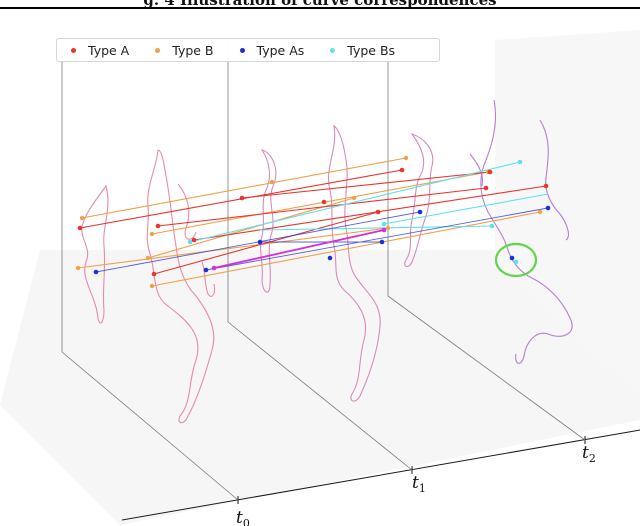  I want to click on highlight-points, so click(299, 249).